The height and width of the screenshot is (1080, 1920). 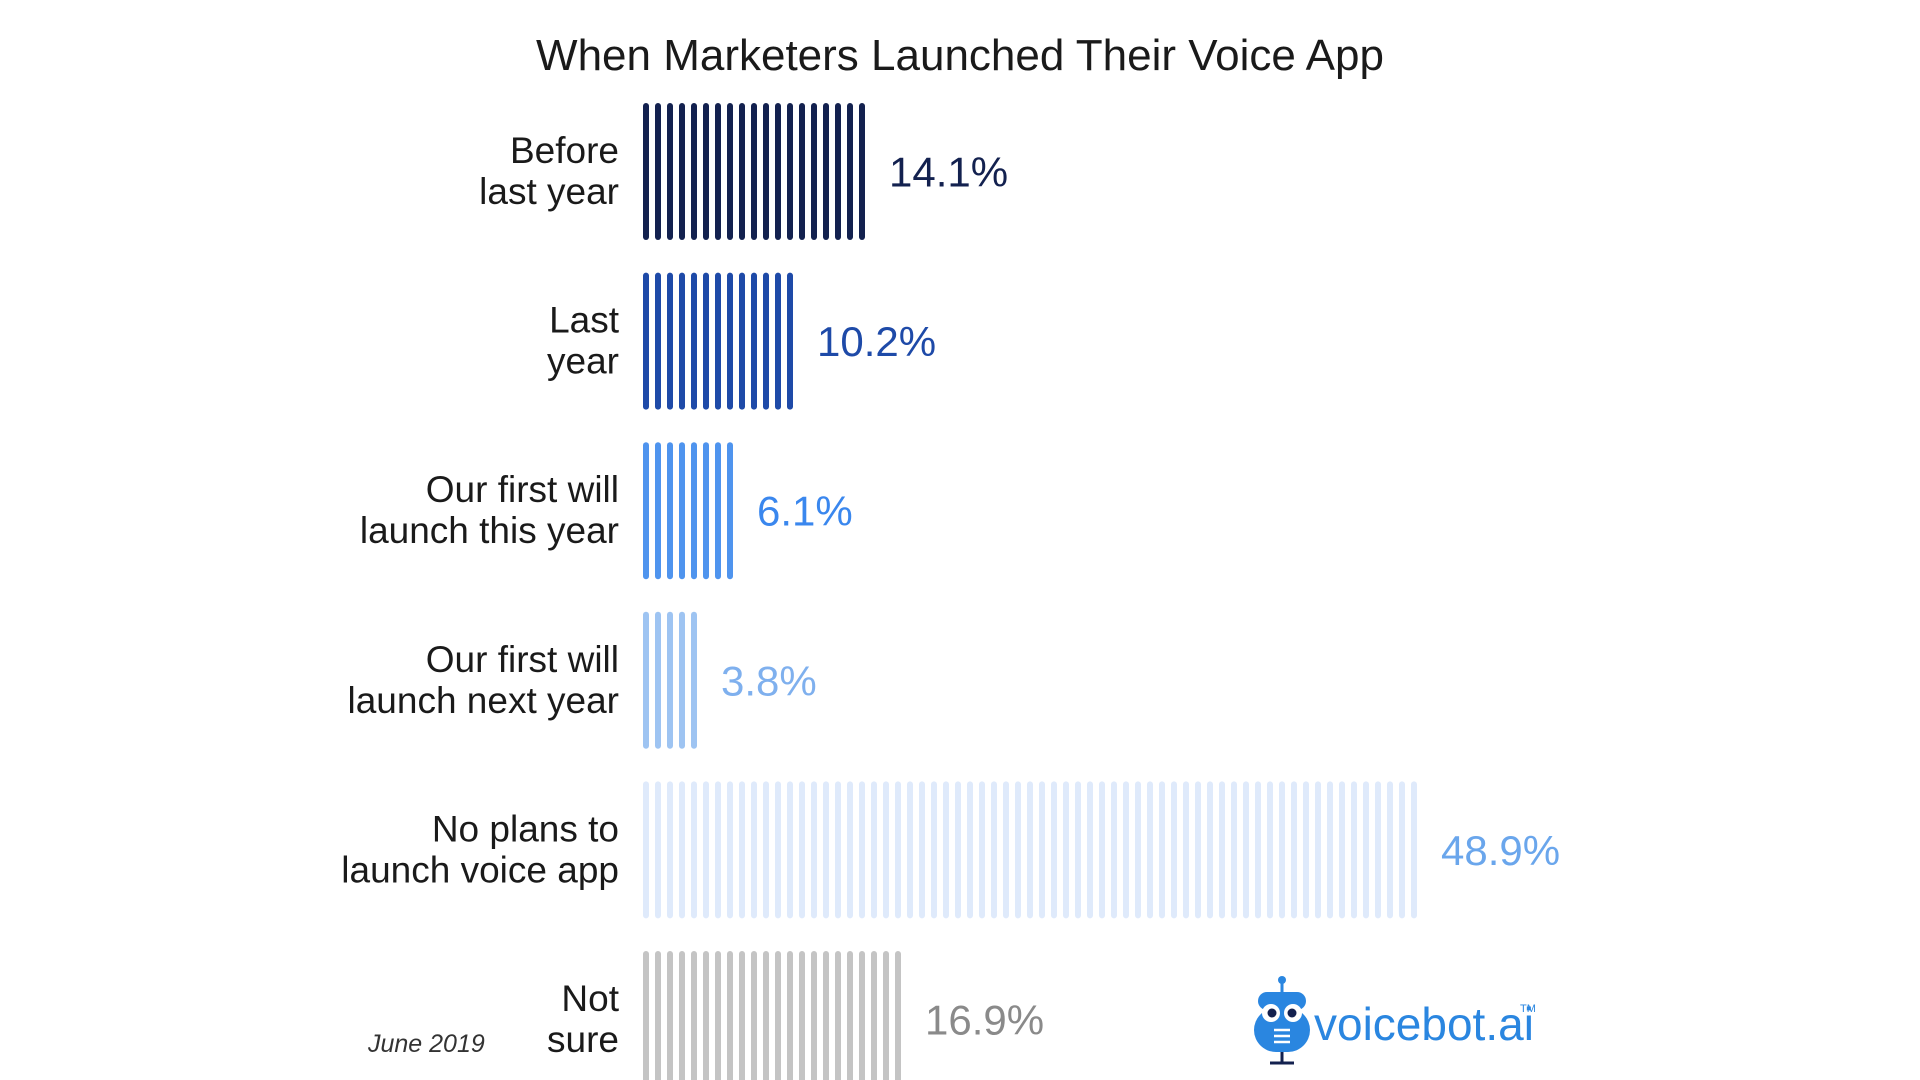 I want to click on chart-title: When Marketers Launched Their Voice App, so click(x=960, y=55).